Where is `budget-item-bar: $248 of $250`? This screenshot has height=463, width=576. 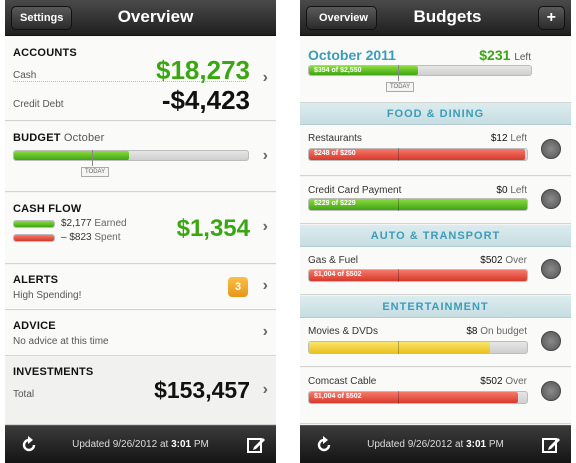 budget-item-bar: $248 of $250 is located at coordinates (418, 154).